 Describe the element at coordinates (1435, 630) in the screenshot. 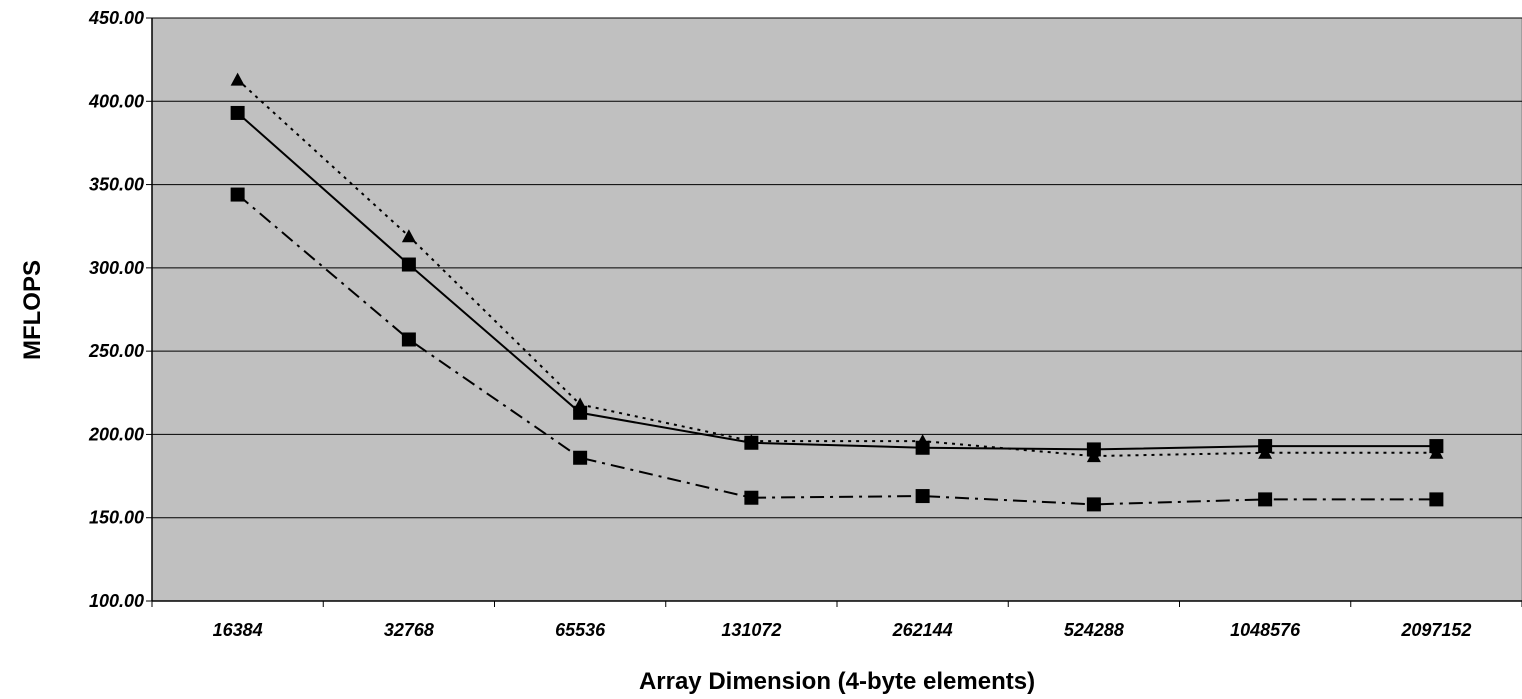

I see `x-tick-label: 2097152` at that location.